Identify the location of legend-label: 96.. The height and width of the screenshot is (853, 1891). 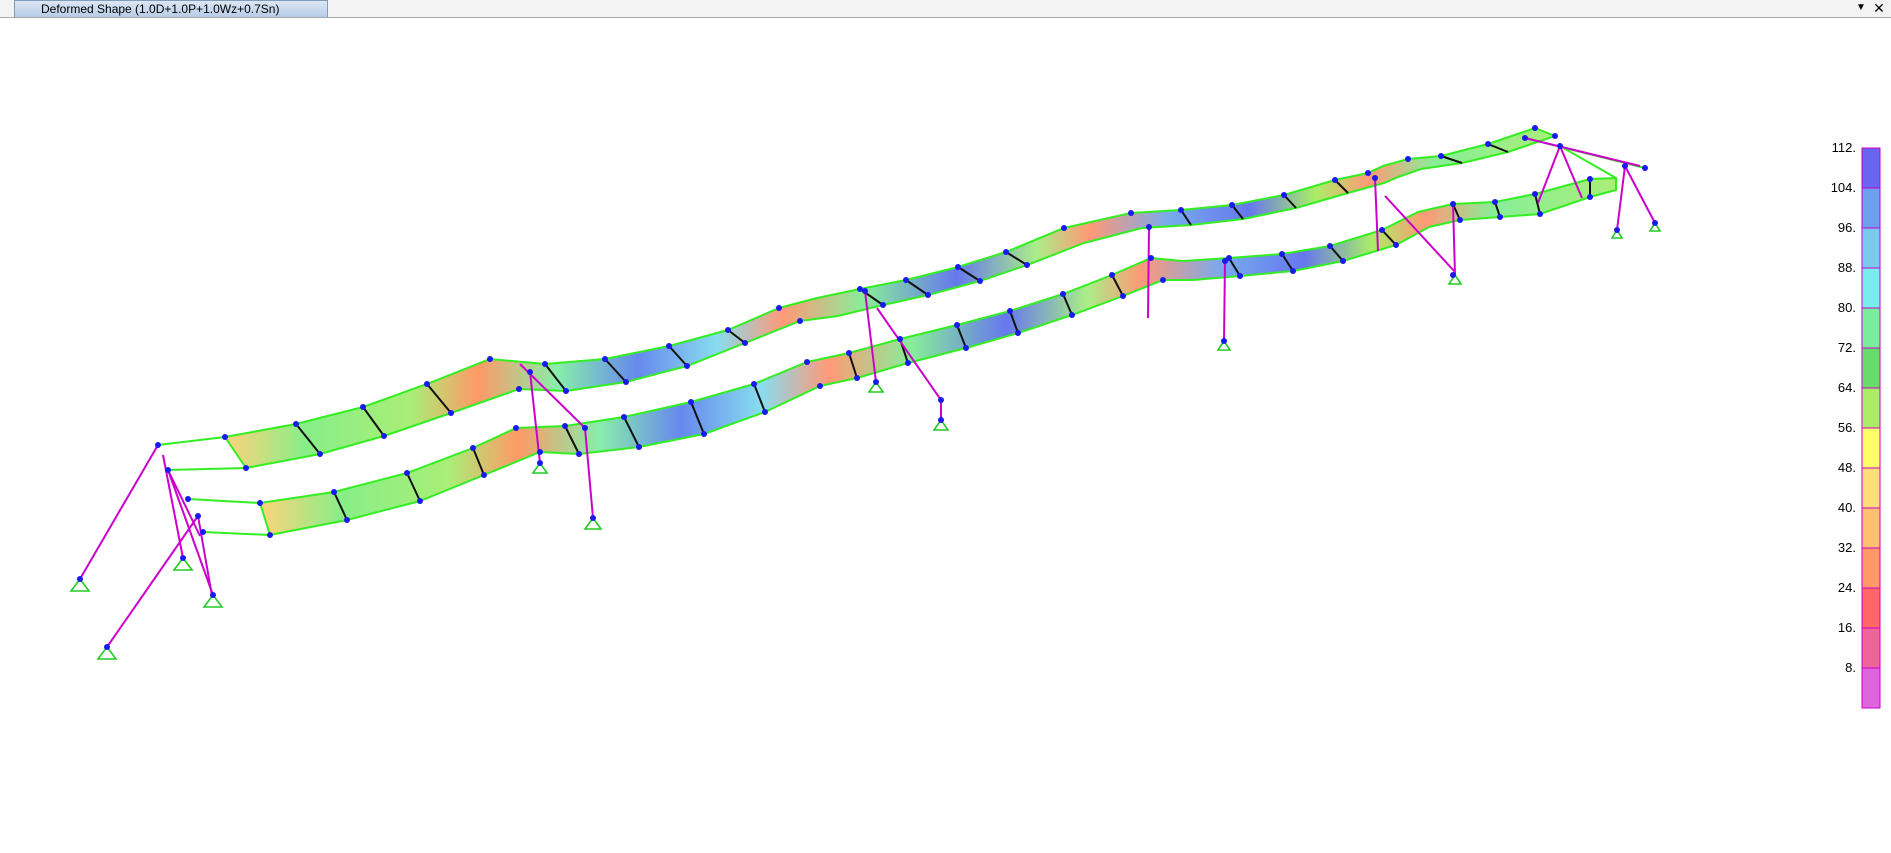
(1847, 227).